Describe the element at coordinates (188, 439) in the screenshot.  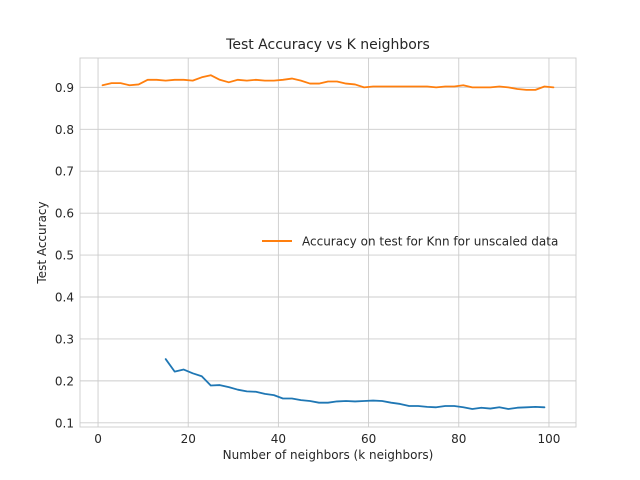
I see `x-tick-label: 20` at that location.